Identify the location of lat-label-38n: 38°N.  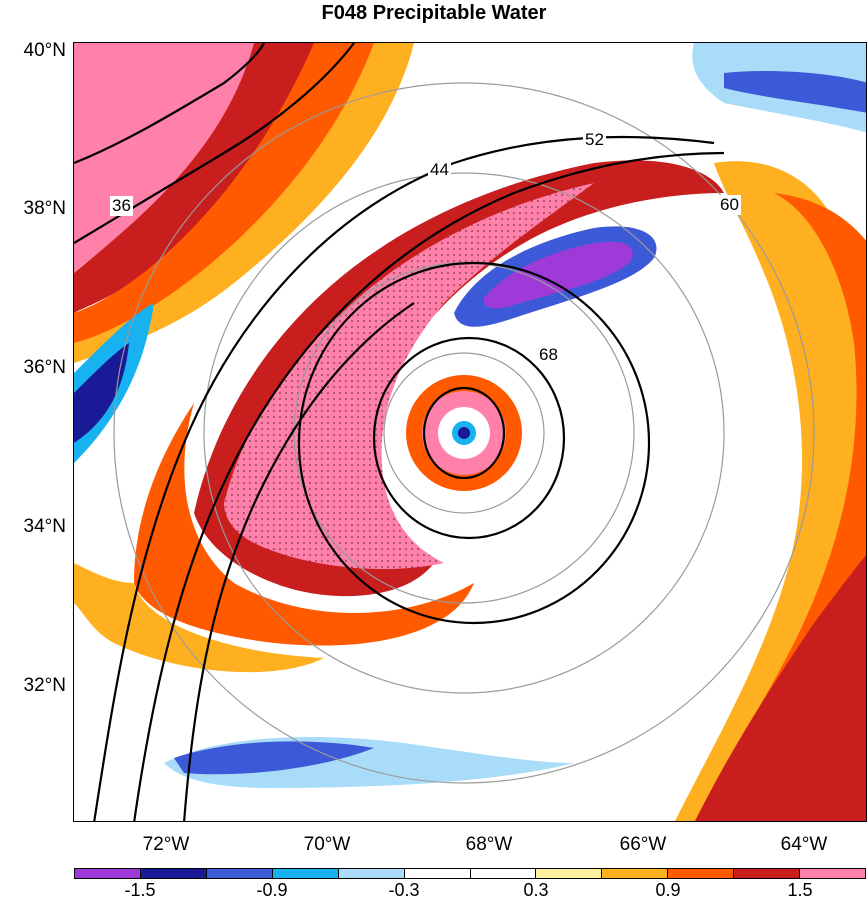
(44, 208).